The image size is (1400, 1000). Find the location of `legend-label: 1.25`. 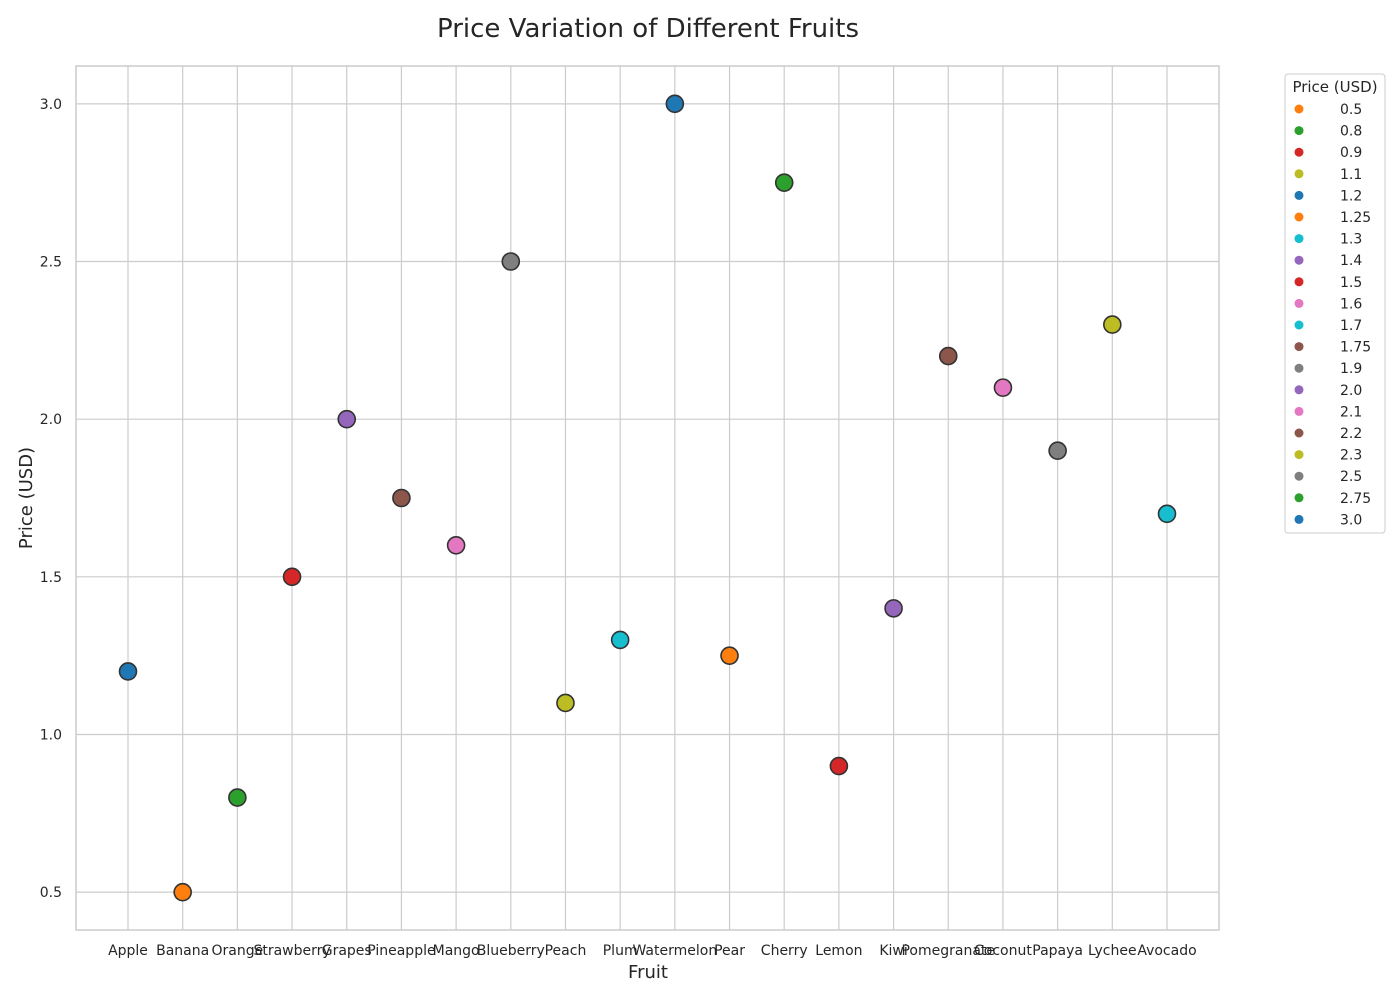

legend-label: 1.25 is located at coordinates (1355, 218).